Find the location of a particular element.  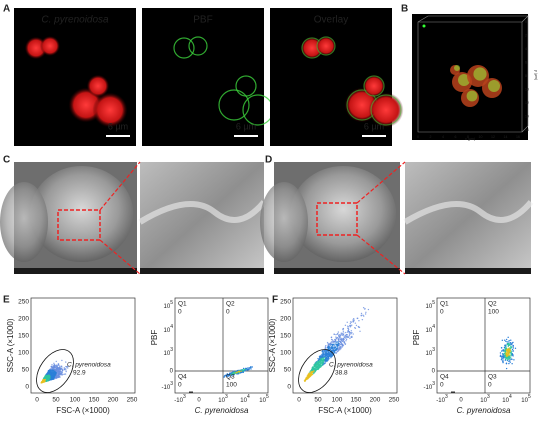

y-tick-label: -103 is located at coordinates (430, 385).